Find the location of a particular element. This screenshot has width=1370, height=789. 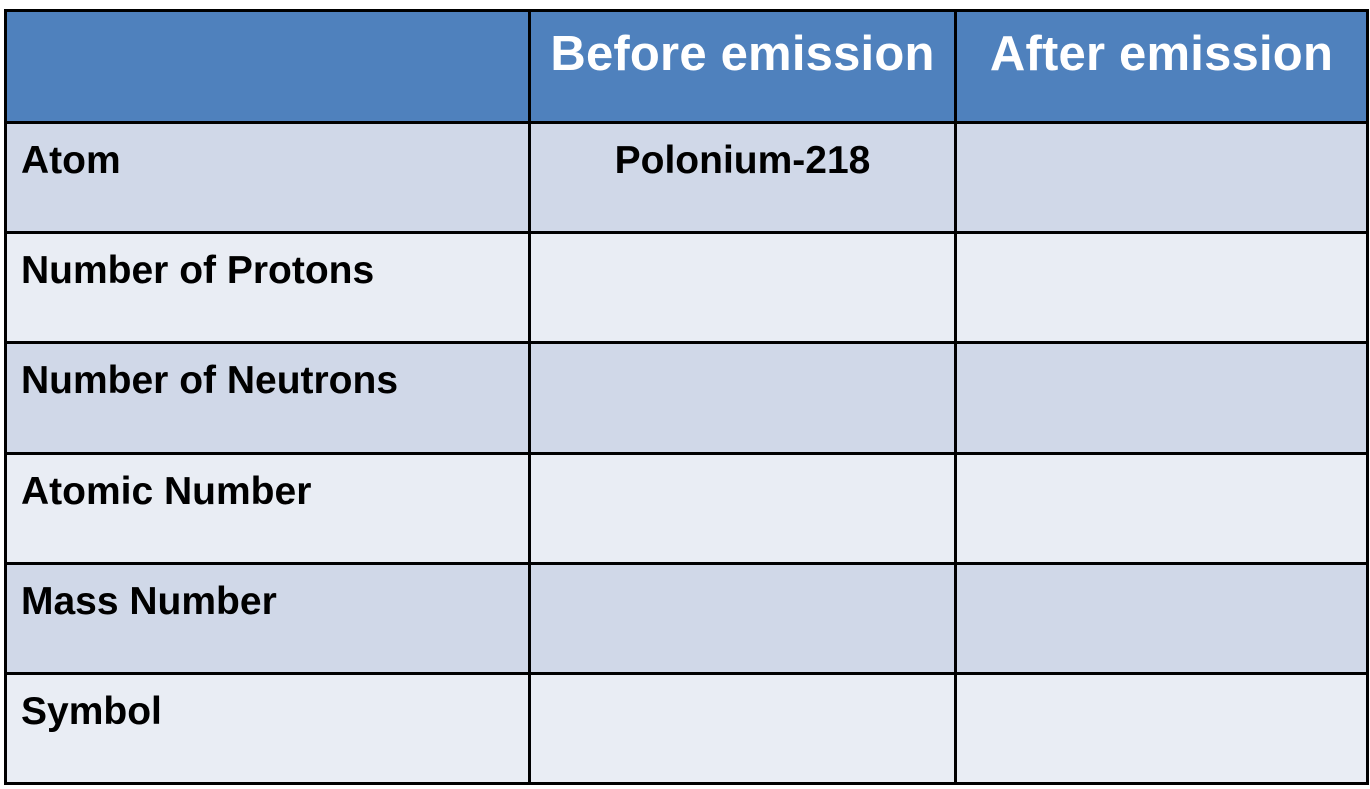

table-row-mass-number: Mass Number is located at coordinates (686, 618).